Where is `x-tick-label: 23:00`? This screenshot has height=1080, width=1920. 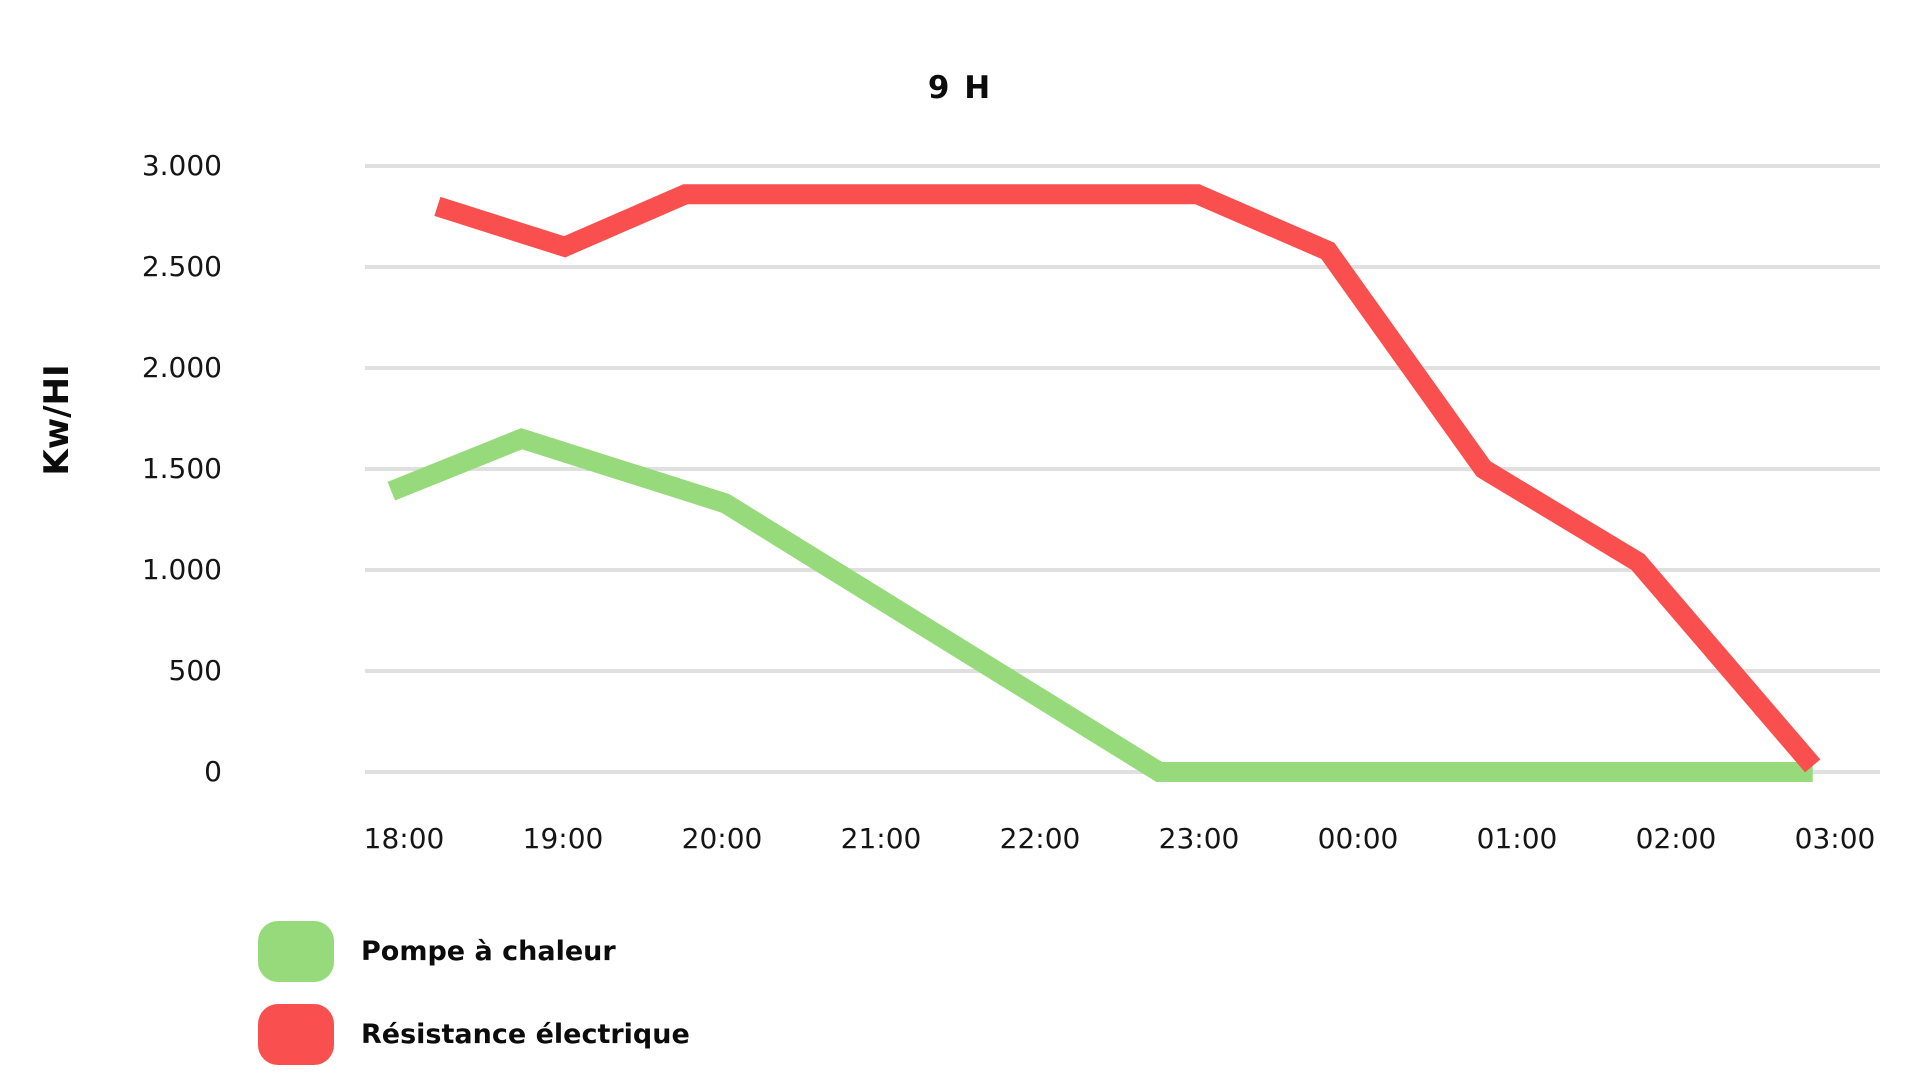
x-tick-label: 23:00 is located at coordinates (1199, 838).